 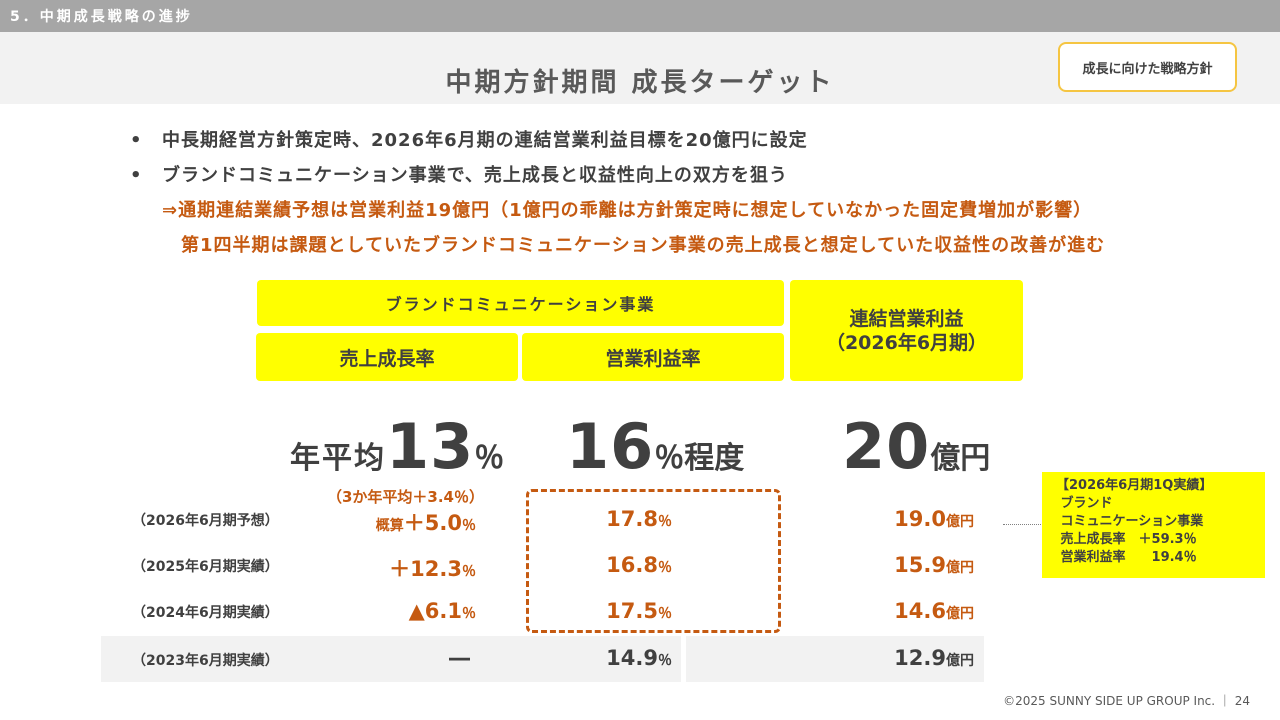 I want to click on callout-connector, so click(x=1023, y=524).